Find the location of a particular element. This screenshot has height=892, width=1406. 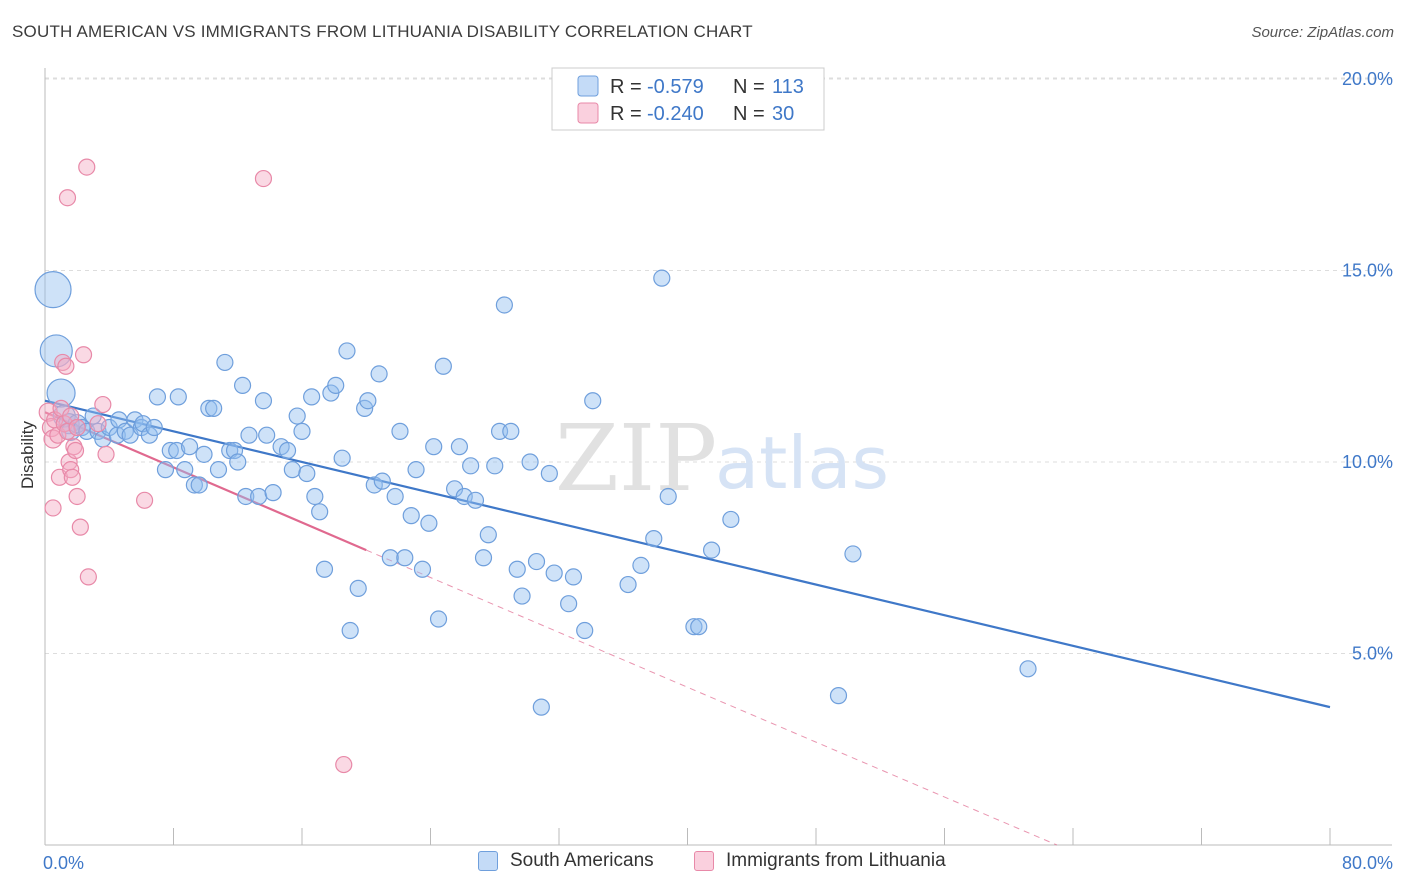

y-tick-labels: 5.0% 10.0% 15.0% 20.0% is located at coordinates (1367, 366).